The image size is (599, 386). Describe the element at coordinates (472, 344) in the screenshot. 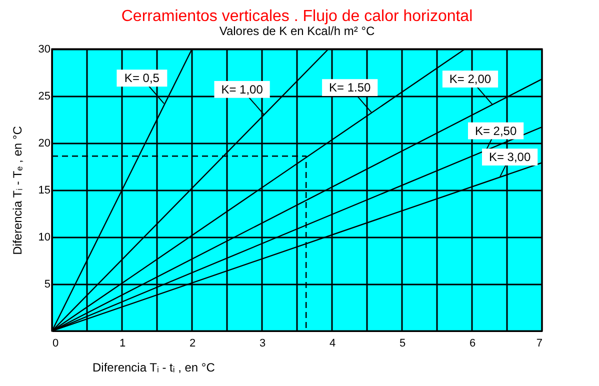

I see `x-tick-label: 6` at that location.